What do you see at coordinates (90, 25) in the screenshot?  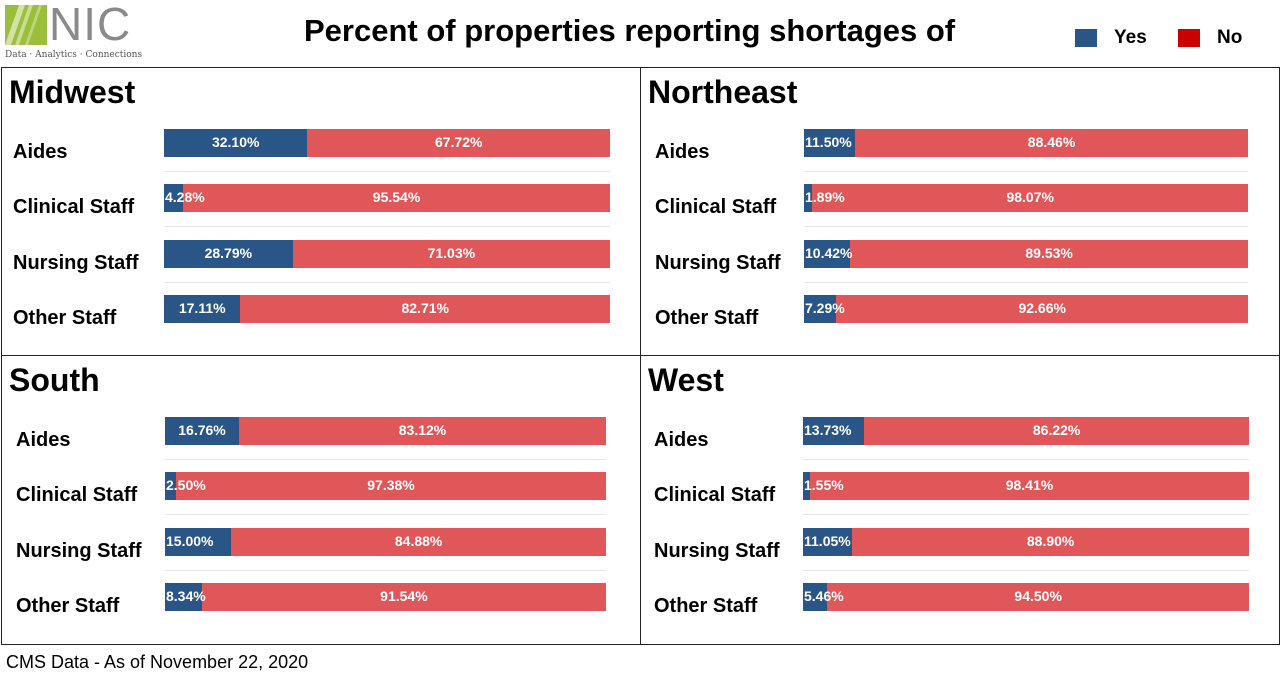 I see `logo-wordmark: NIC` at bounding box center [90, 25].